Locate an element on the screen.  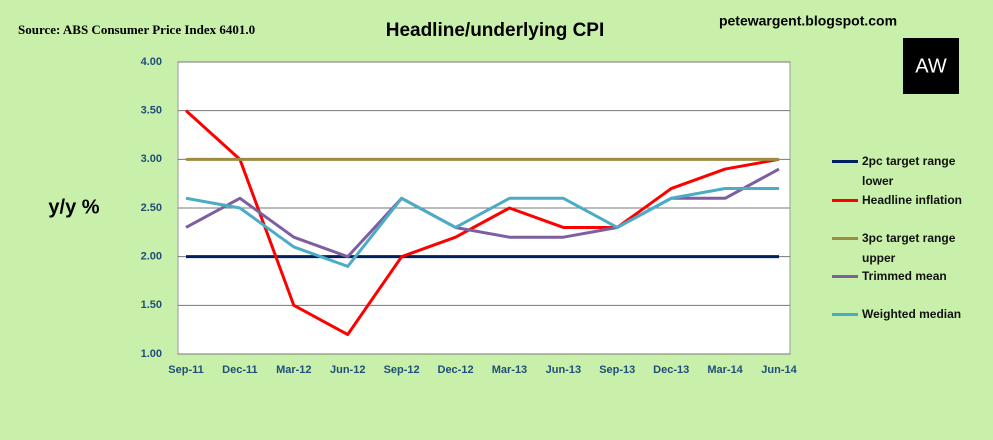
logo-box is located at coordinates (931, 66).